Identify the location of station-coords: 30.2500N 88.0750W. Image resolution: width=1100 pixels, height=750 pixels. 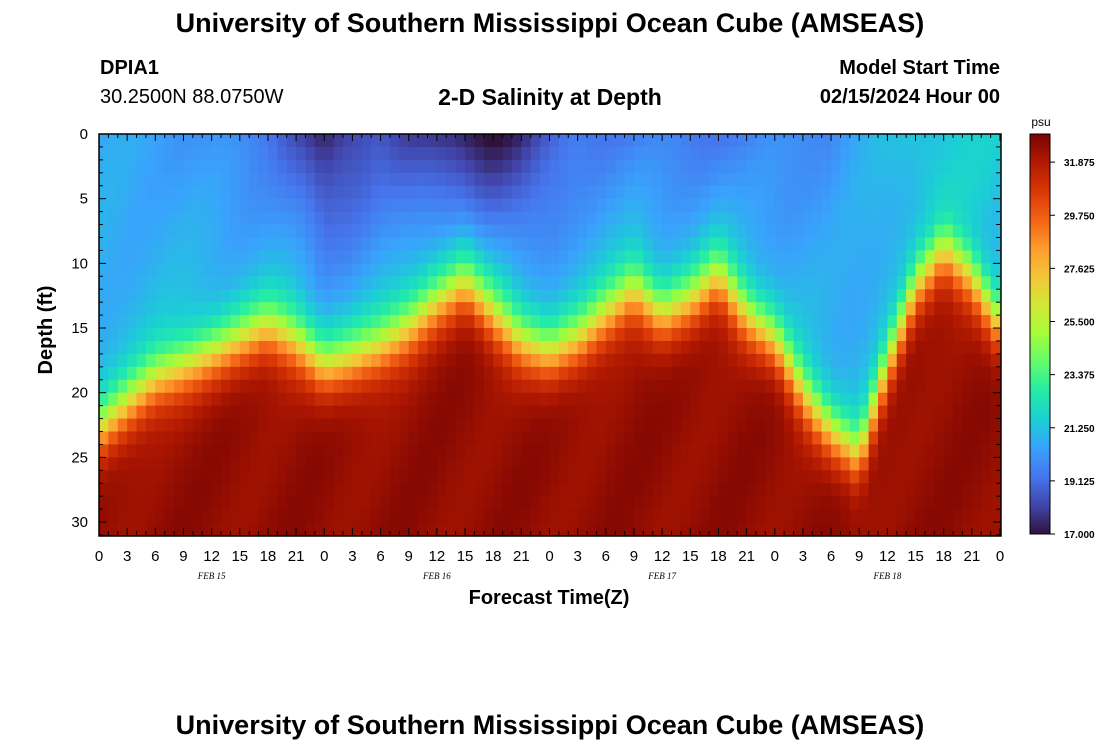
(192, 97).